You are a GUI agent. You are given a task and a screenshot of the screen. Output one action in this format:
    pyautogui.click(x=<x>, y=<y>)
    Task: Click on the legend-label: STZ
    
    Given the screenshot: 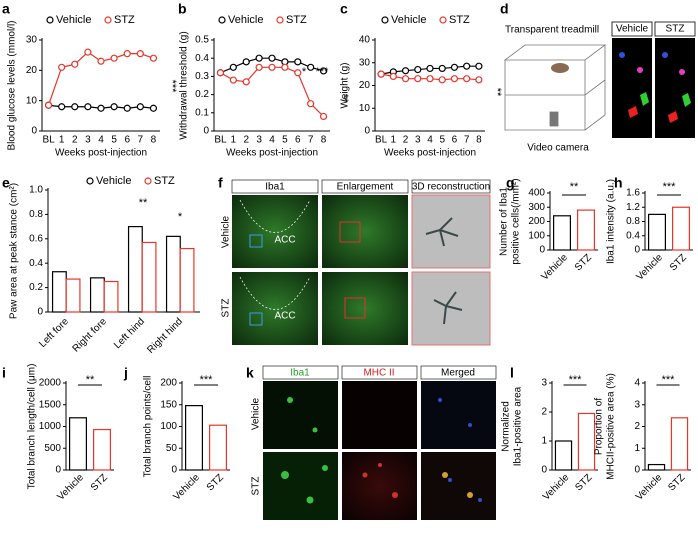 What is the action you would take?
    pyautogui.click(x=459, y=20)
    